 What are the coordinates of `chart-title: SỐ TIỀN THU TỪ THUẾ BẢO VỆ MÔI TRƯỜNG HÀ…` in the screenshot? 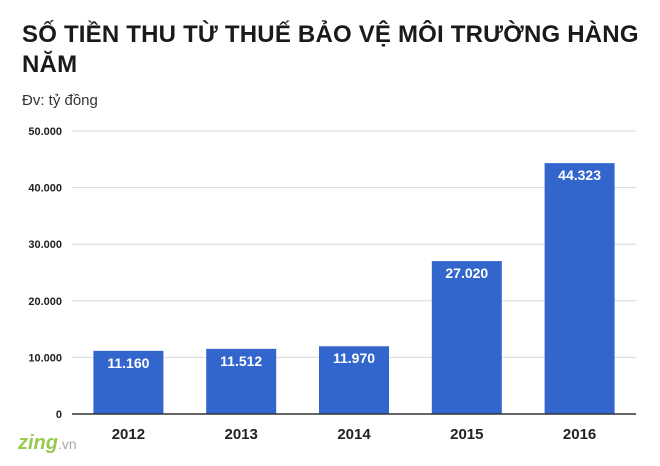 It's located at (330, 49).